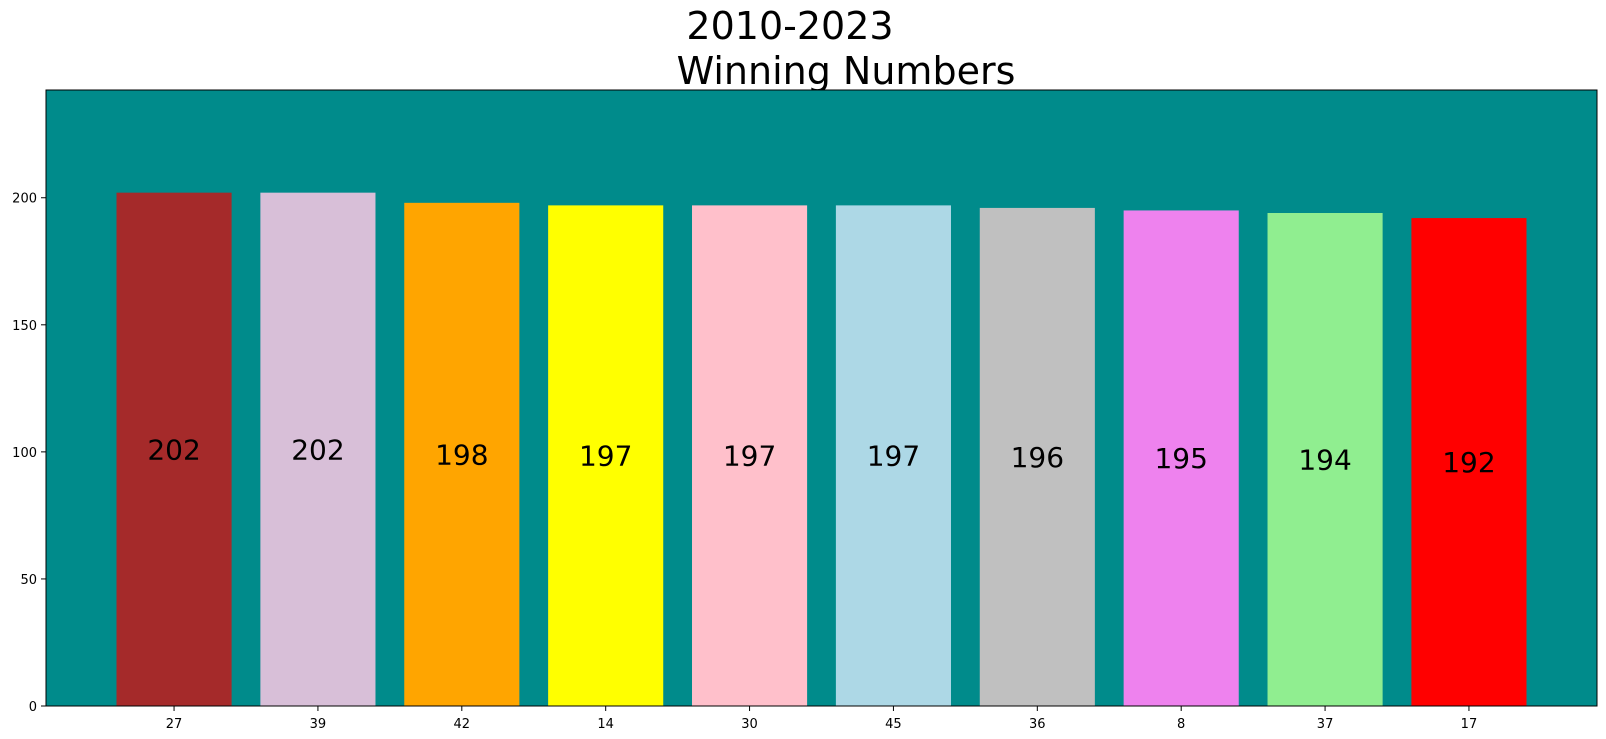 Image resolution: width=1606 pixels, height=739 pixels. I want to click on y-axis: 0 50 100 150 200, so click(29, 453).